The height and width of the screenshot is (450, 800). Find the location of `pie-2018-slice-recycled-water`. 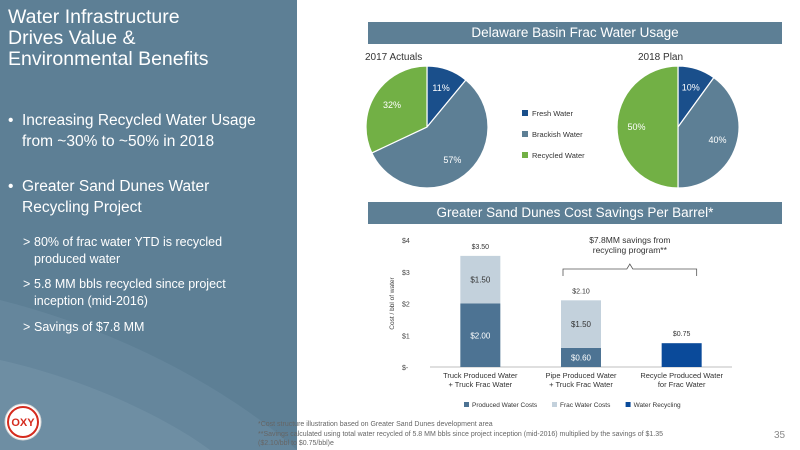

pie-2018-slice-recycled-water is located at coordinates (647, 127).